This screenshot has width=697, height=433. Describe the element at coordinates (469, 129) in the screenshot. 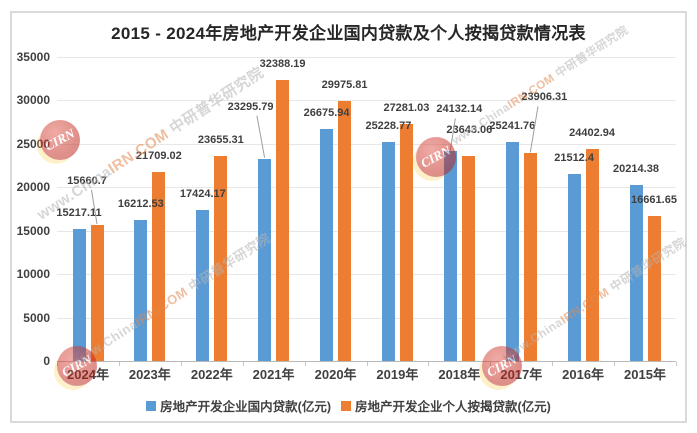

I see `data-label: 23643.06` at that location.